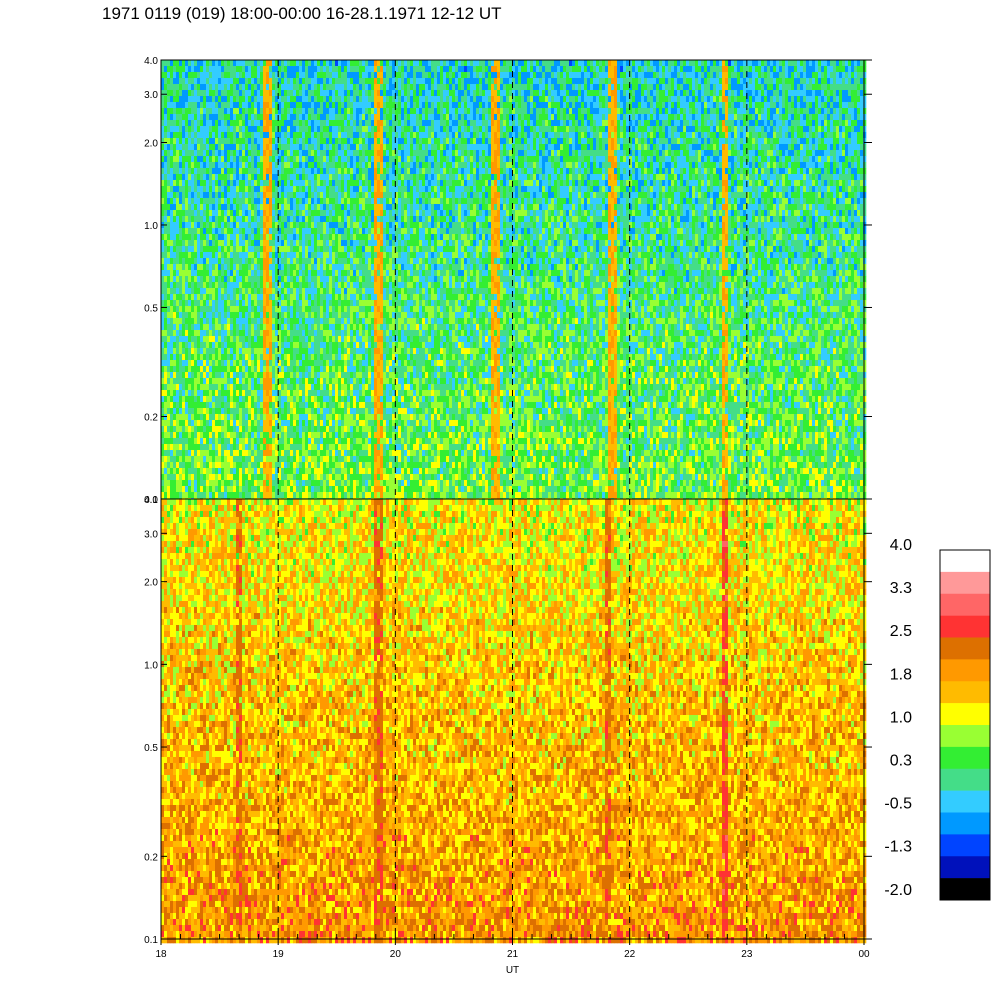  What do you see at coordinates (396, 954) in the screenshot?
I see `x-tick-label: 20` at bounding box center [396, 954].